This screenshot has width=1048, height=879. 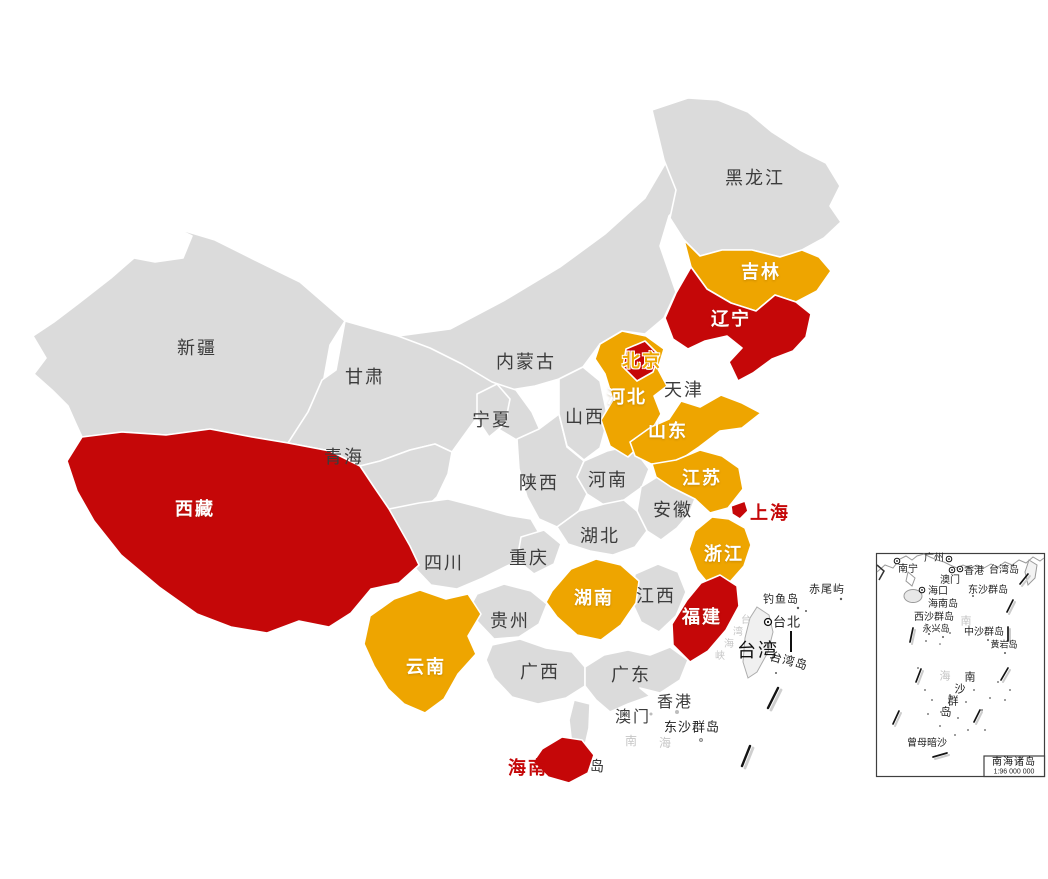 I want to click on inset-corner-scale: 1:96 000 000, so click(x=1014, y=772).